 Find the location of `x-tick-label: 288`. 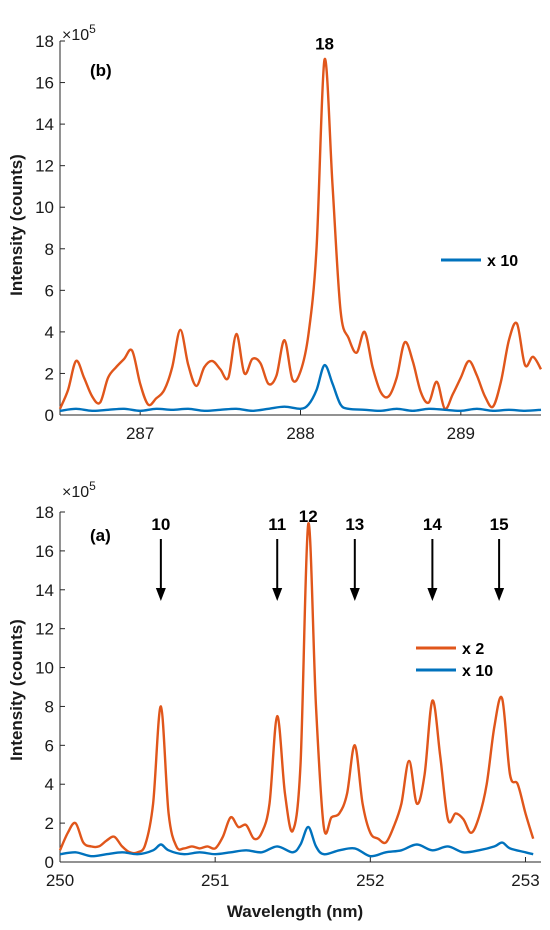

x-tick-label: 288 is located at coordinates (300, 433).